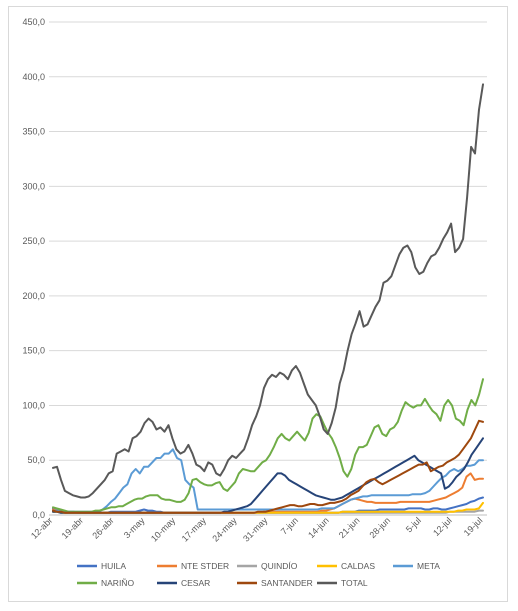  What do you see at coordinates (33, 186) in the screenshot?
I see `y-tick-label: 300,0` at bounding box center [33, 186].